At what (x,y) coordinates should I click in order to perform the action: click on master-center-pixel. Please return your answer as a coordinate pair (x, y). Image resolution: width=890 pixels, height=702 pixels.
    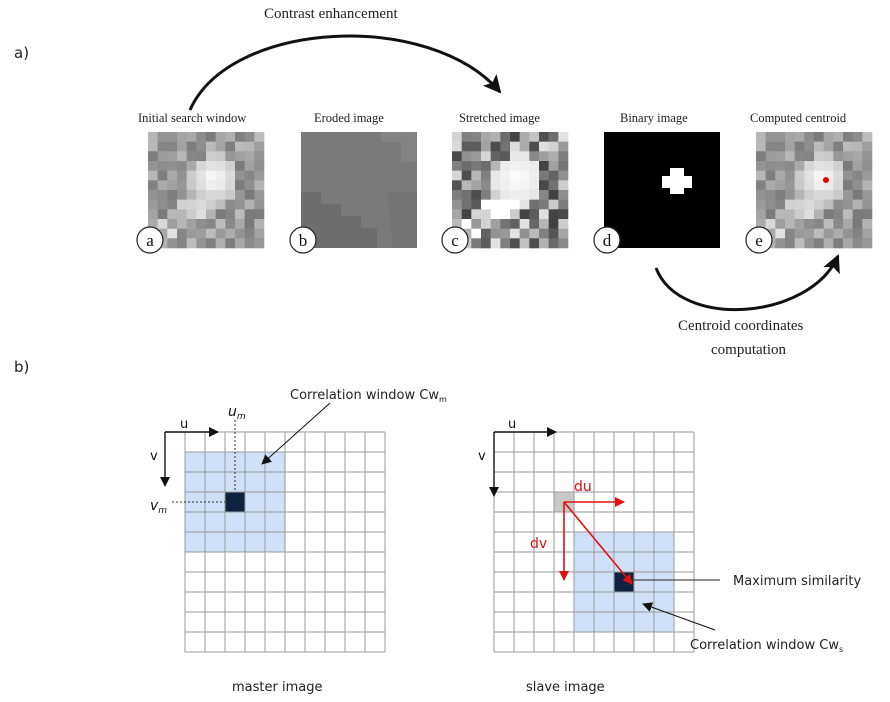
    Looking at the image, I should click on (235, 502).